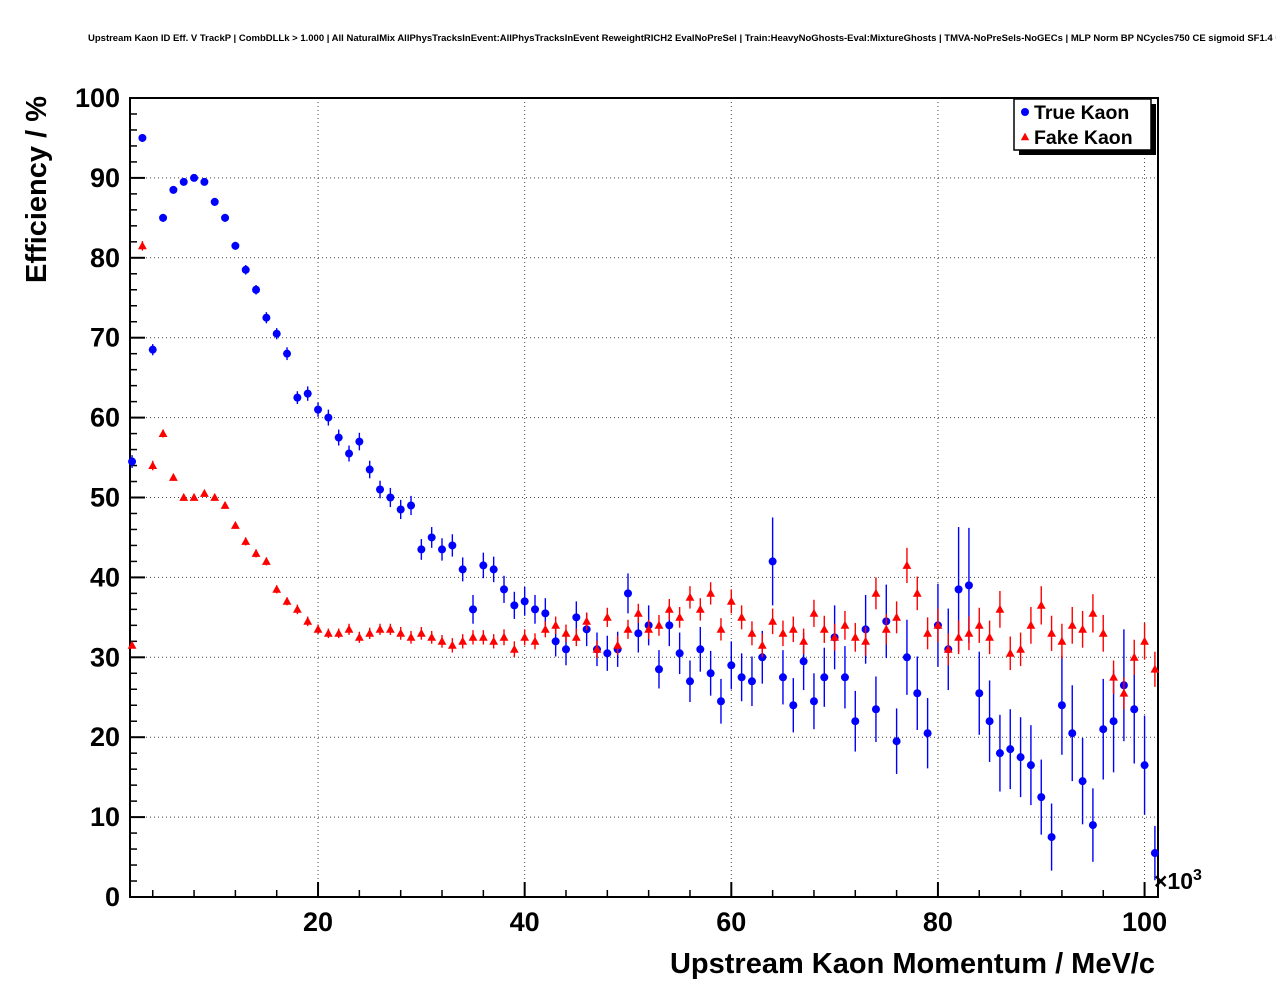 The width and height of the screenshot is (1276, 996). I want to click on legend-entry-label: True Kaon, so click(1081, 113).